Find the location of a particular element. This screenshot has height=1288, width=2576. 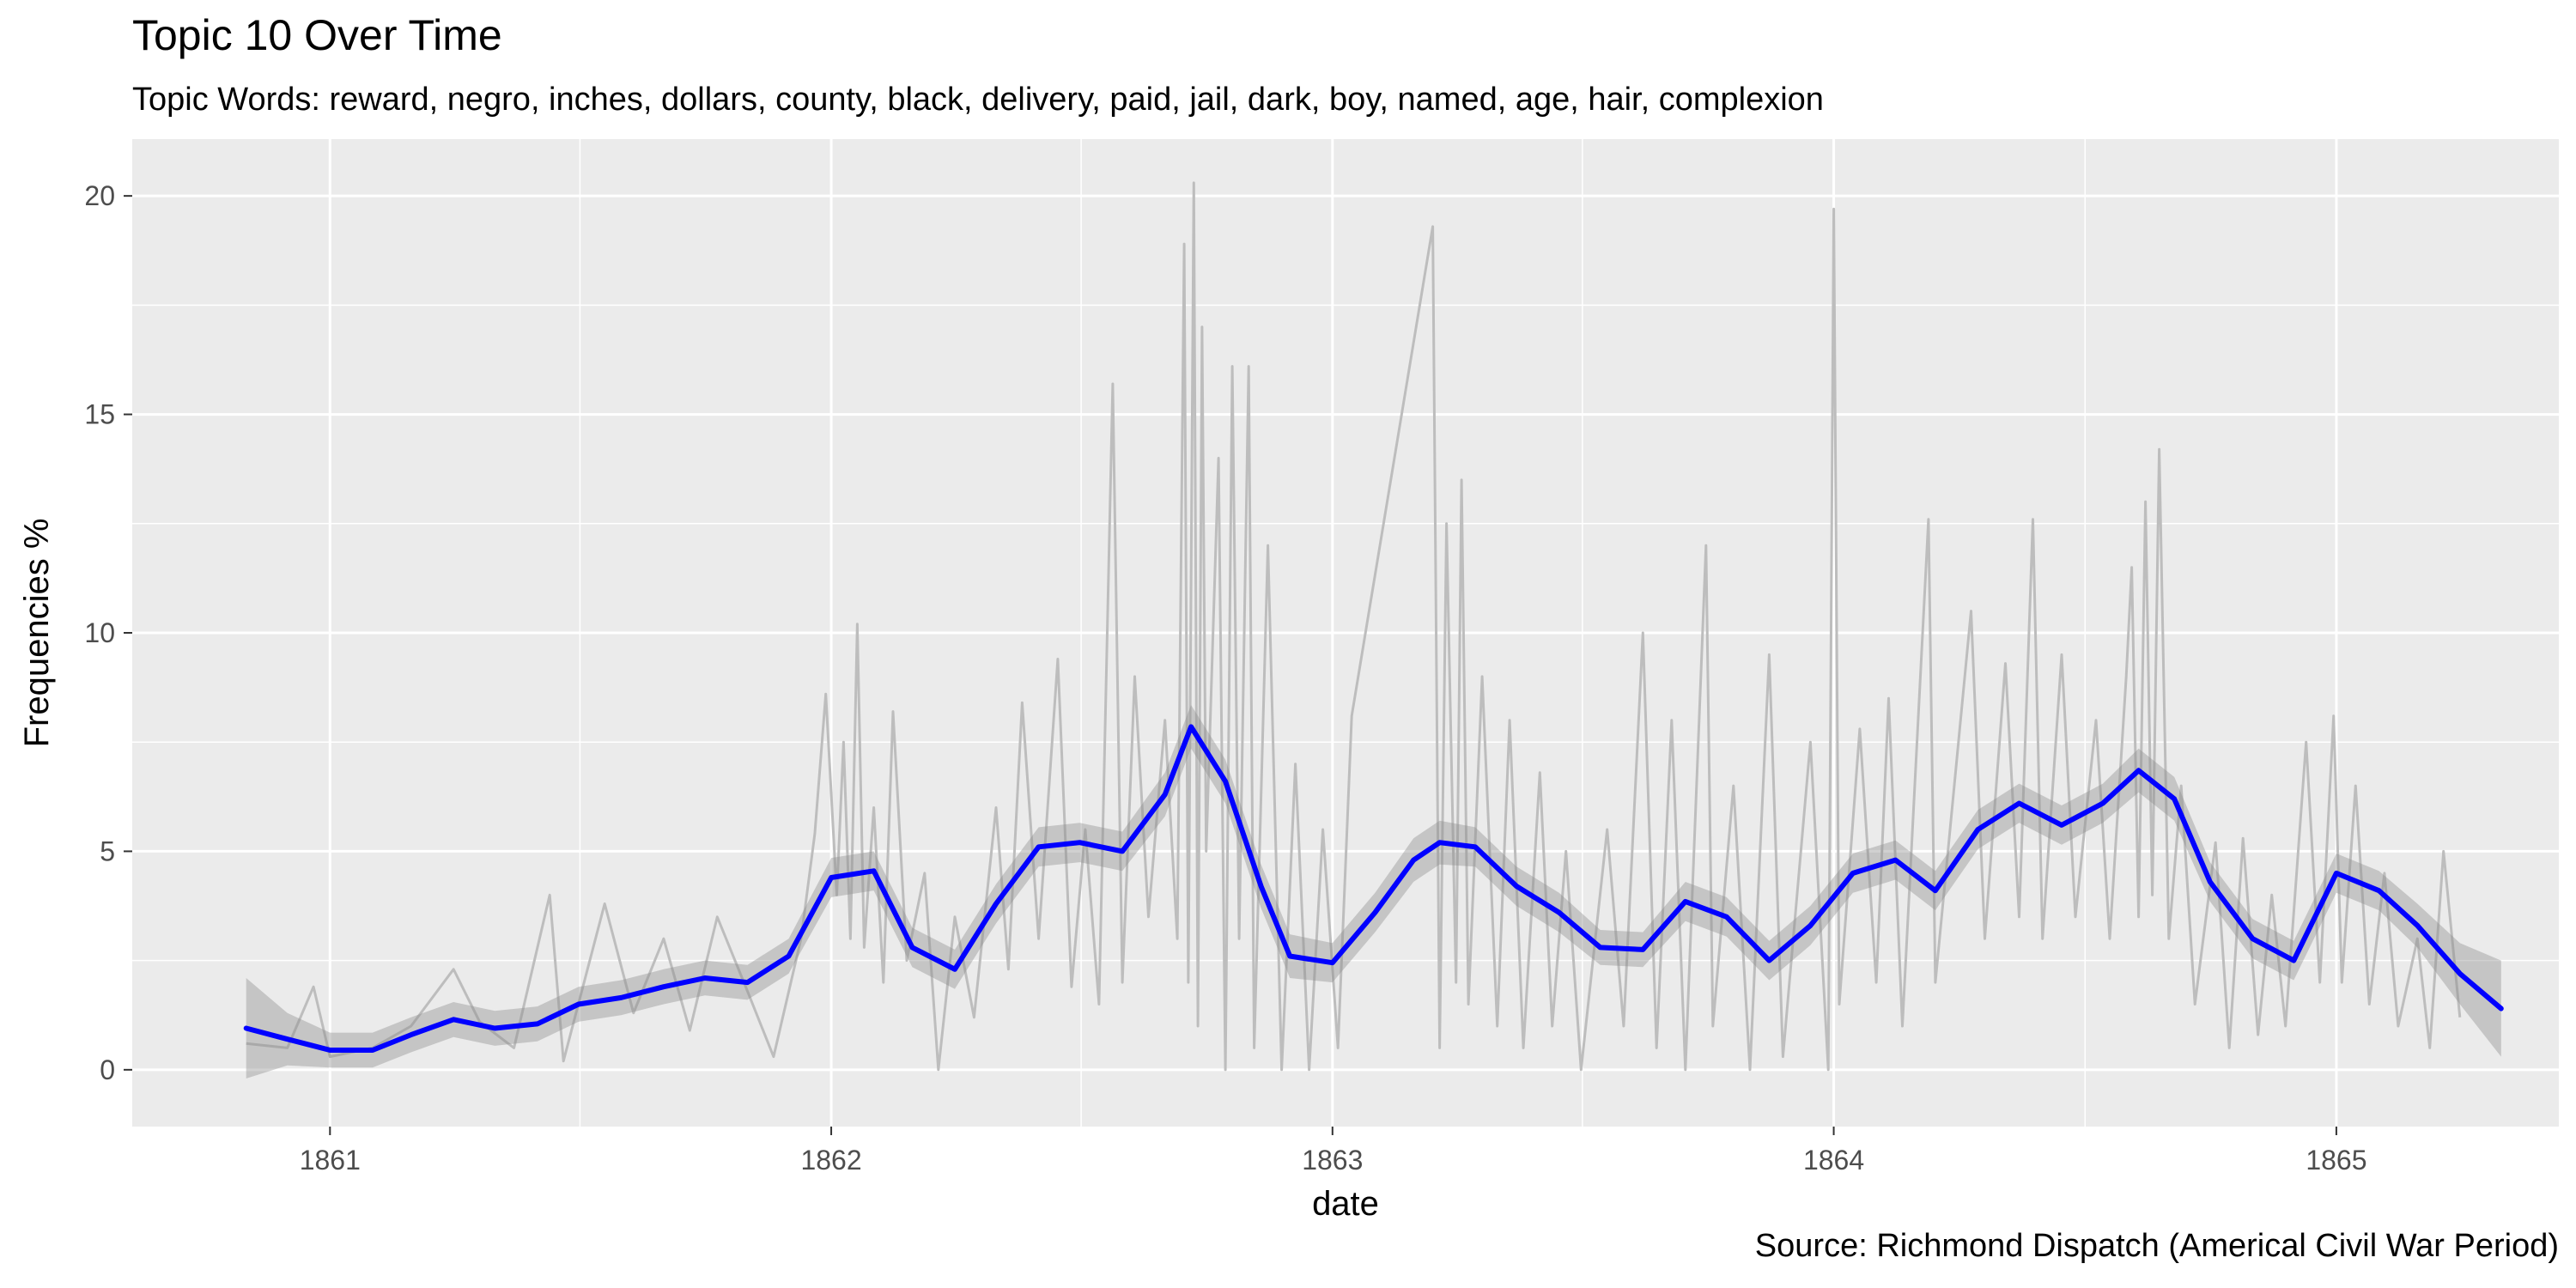

x-tick-label: 1861 is located at coordinates (330, 1160).